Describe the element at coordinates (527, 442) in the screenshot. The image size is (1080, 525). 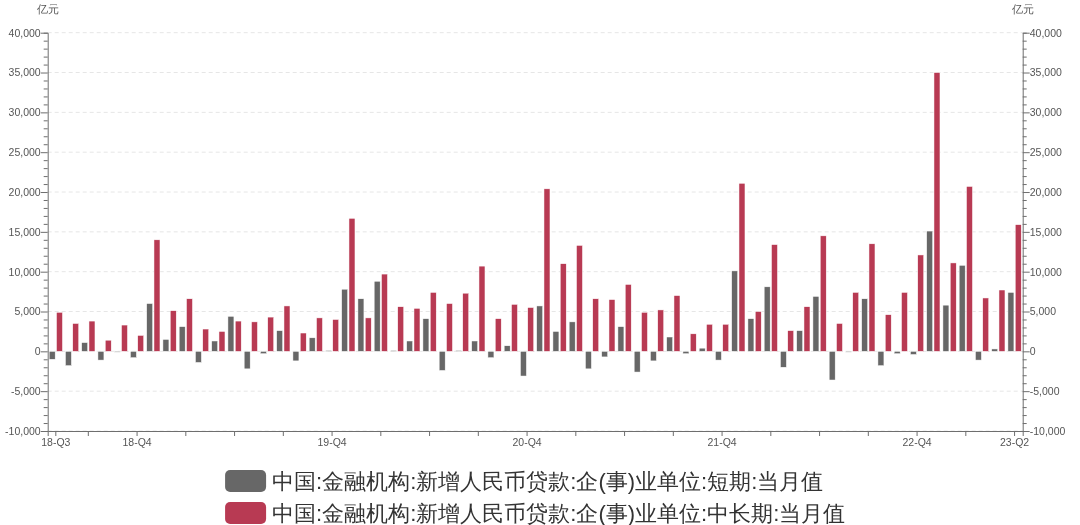
I see `x-tick-label: 20-Q4` at that location.